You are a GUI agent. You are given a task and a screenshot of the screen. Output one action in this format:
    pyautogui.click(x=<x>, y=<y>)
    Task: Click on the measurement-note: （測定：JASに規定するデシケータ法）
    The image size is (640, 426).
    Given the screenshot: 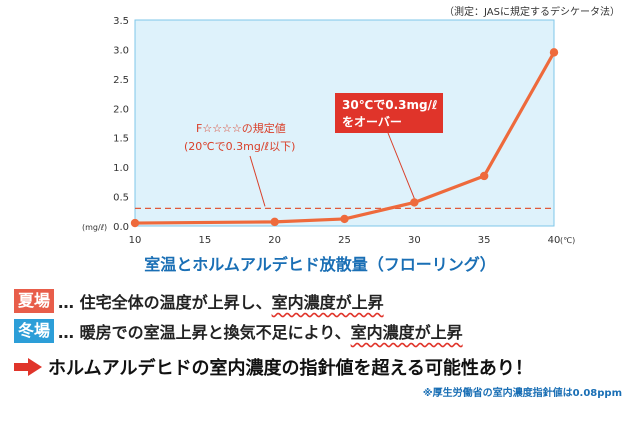 What is the action you would take?
    pyautogui.click(x=532, y=12)
    